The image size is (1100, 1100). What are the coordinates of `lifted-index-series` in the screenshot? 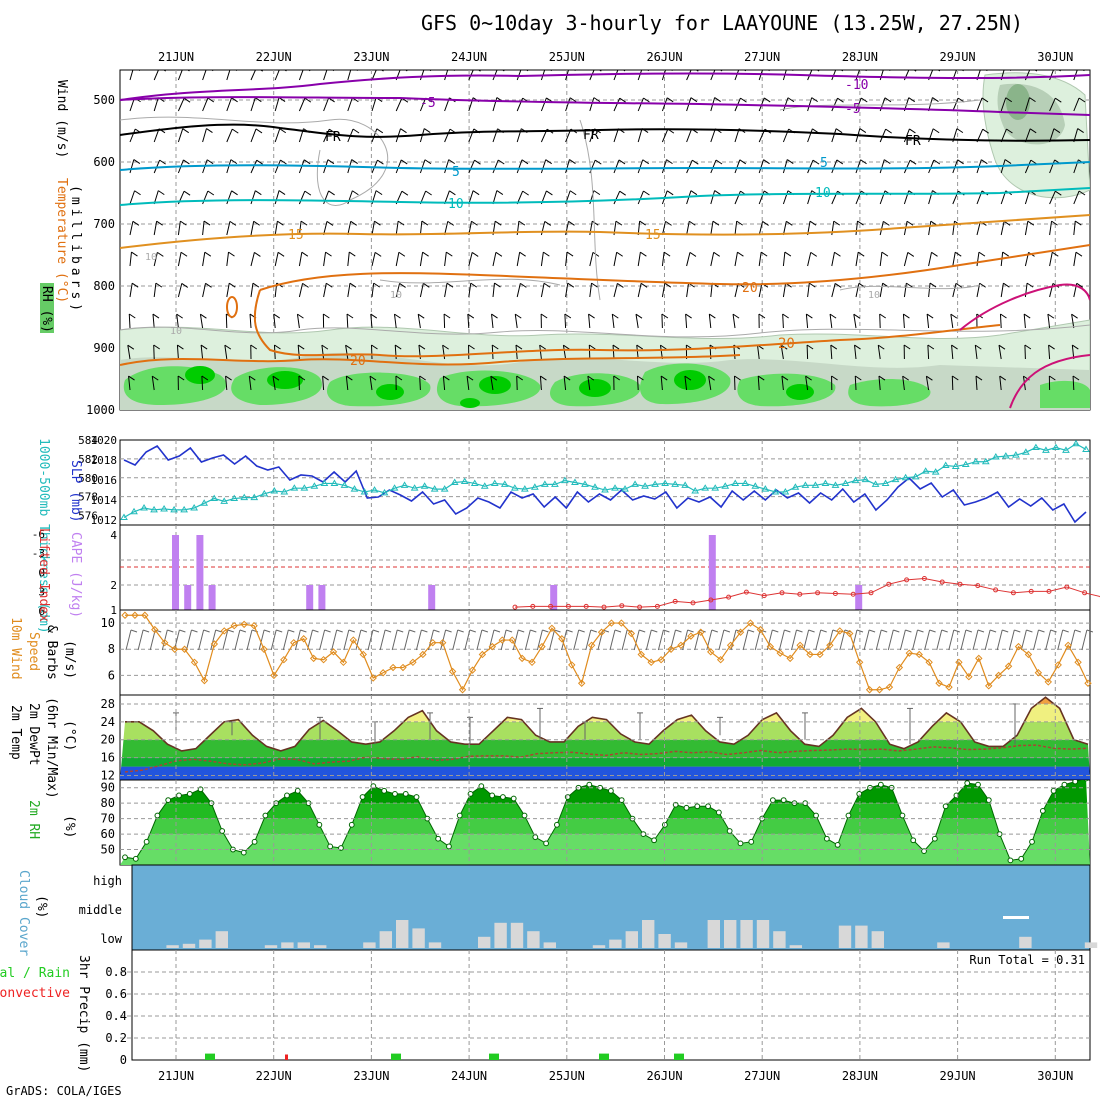 It's located at (806, 592).